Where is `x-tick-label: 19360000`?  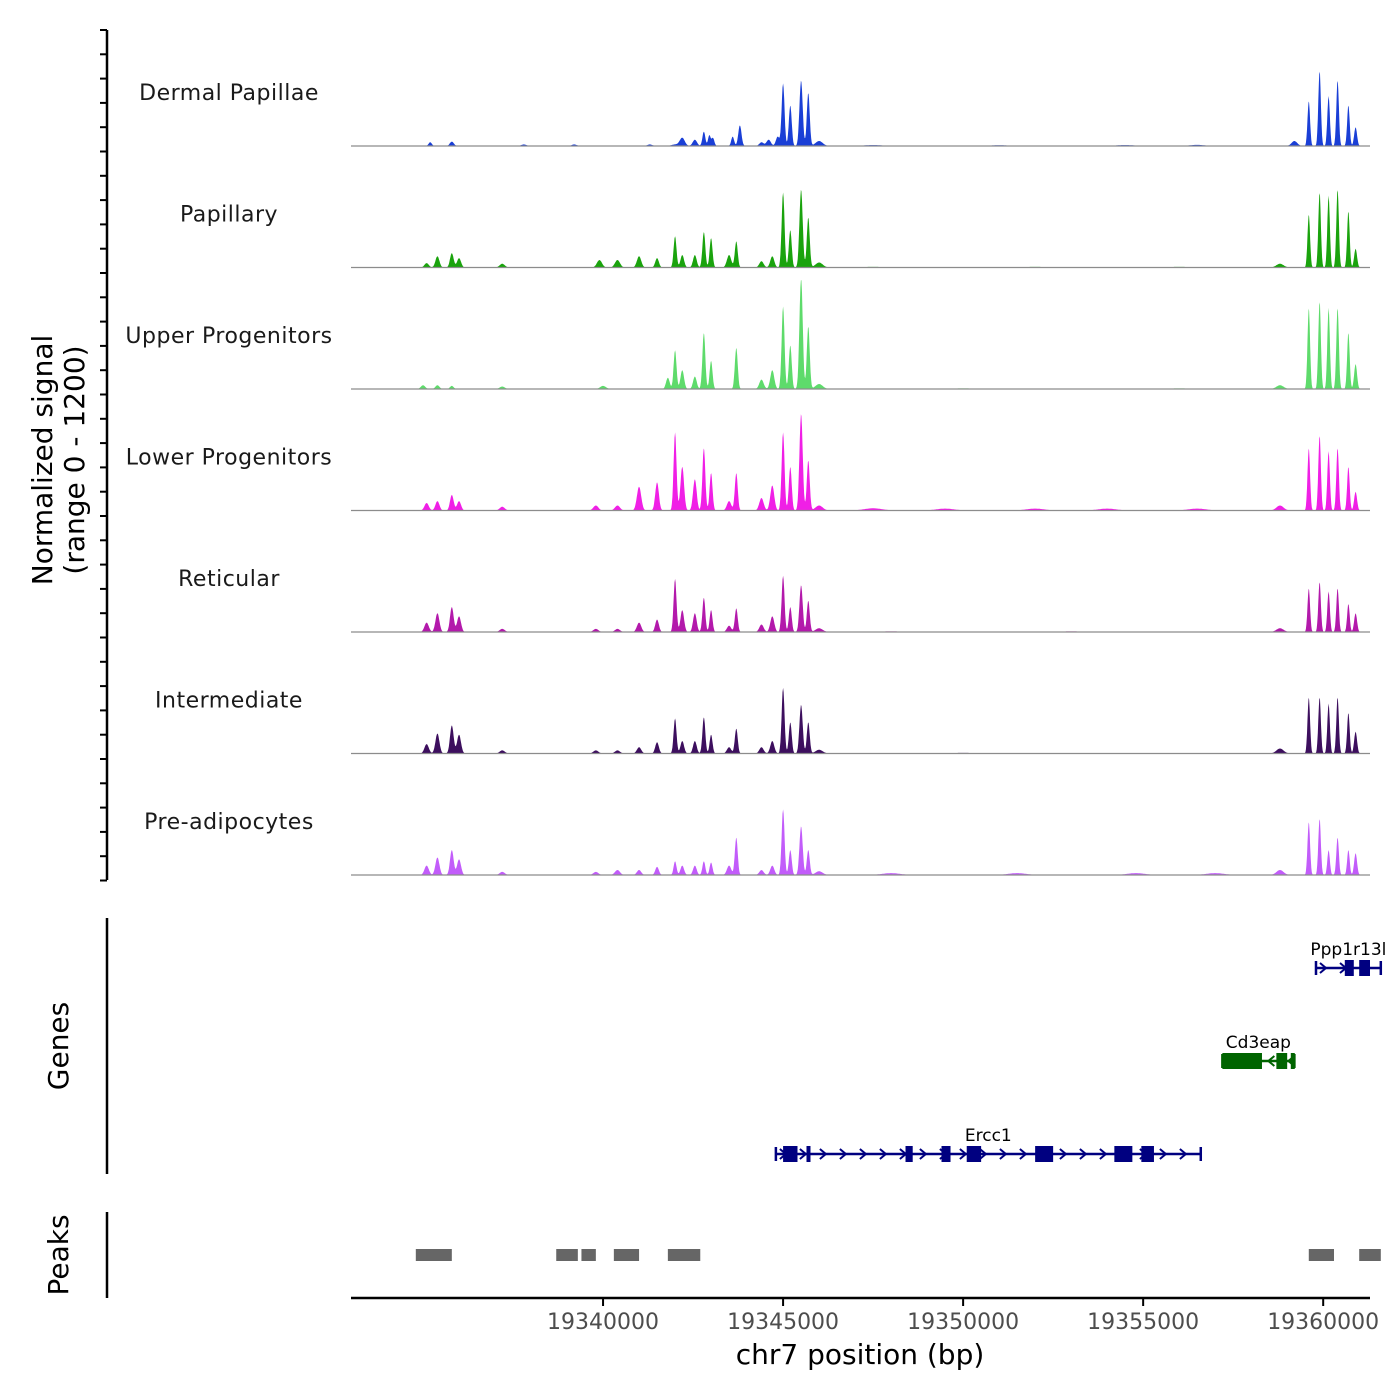
x-tick-label: 19360000 is located at coordinates (1323, 1322).